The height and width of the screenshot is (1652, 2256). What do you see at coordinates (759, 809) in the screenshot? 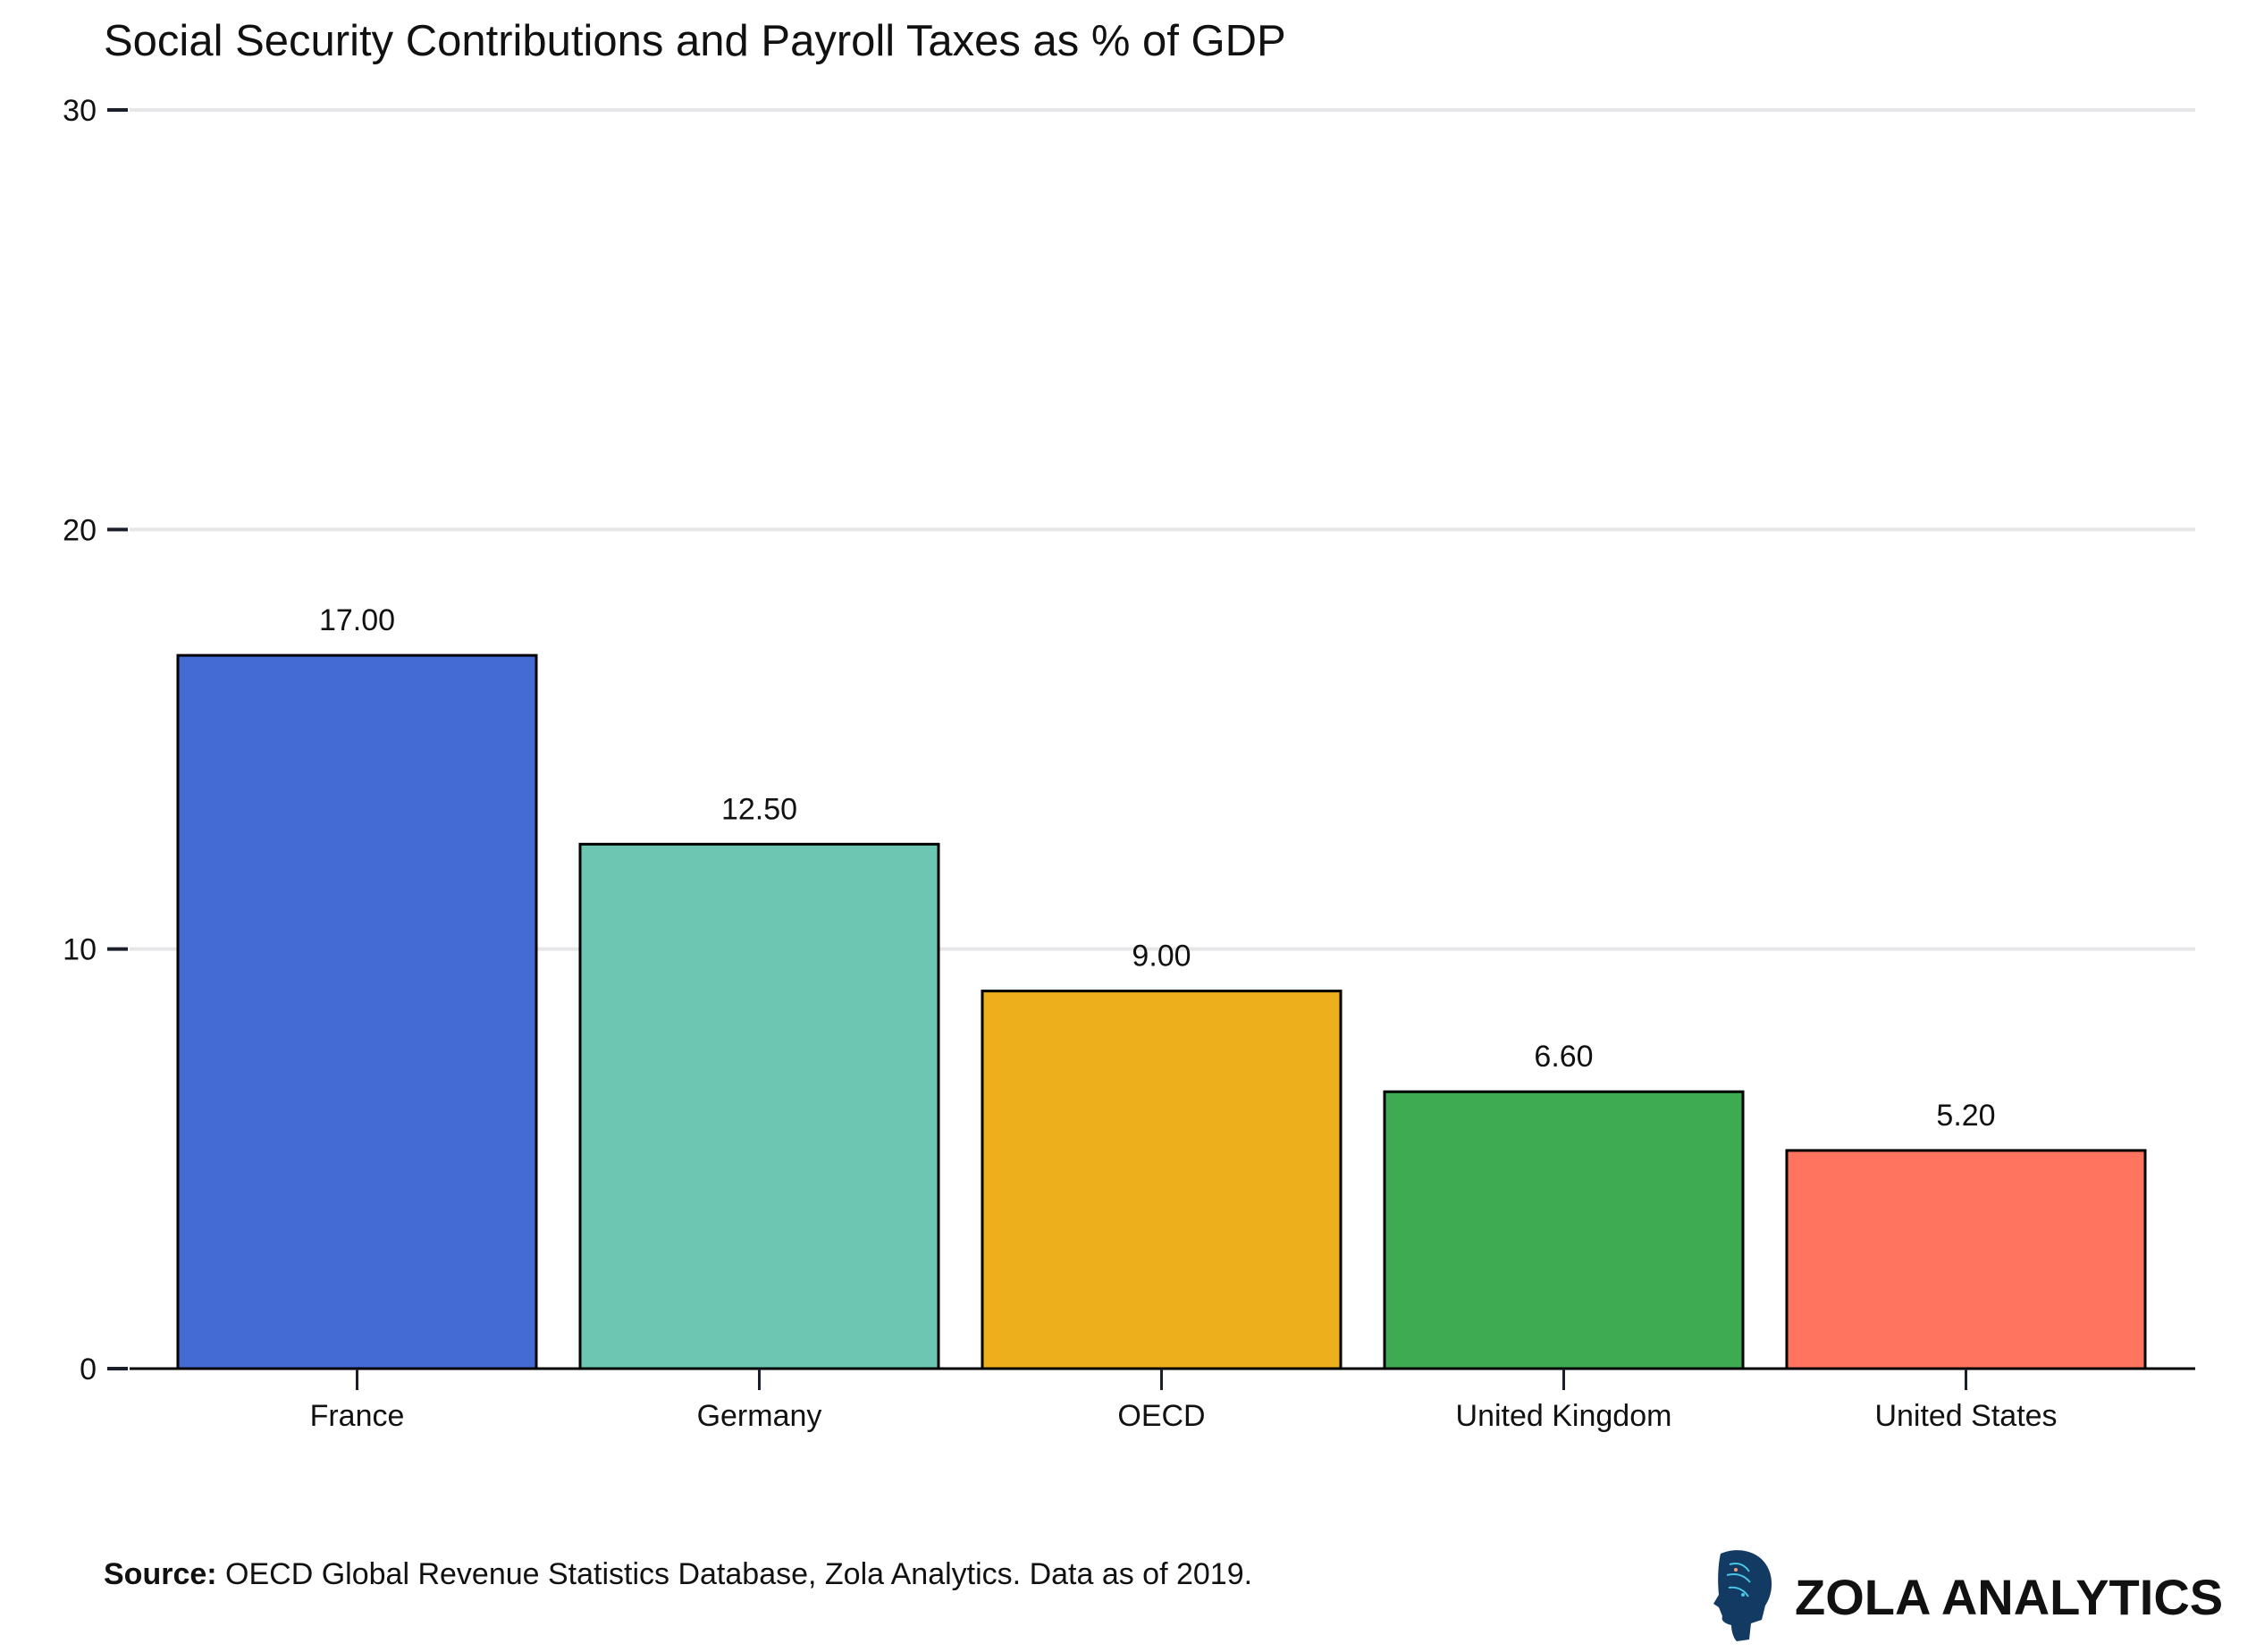
I see `data-label: 12.50` at bounding box center [759, 809].